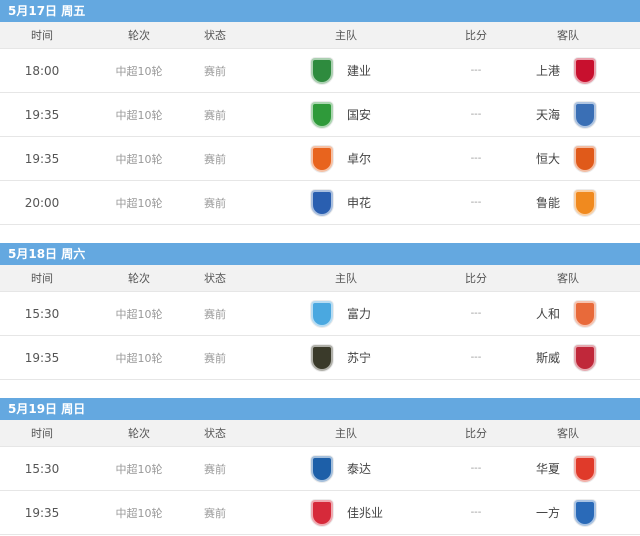 This screenshot has width=640, height=536. What do you see at coordinates (359, 314) in the screenshot?
I see `home-team-name: 富力` at bounding box center [359, 314].